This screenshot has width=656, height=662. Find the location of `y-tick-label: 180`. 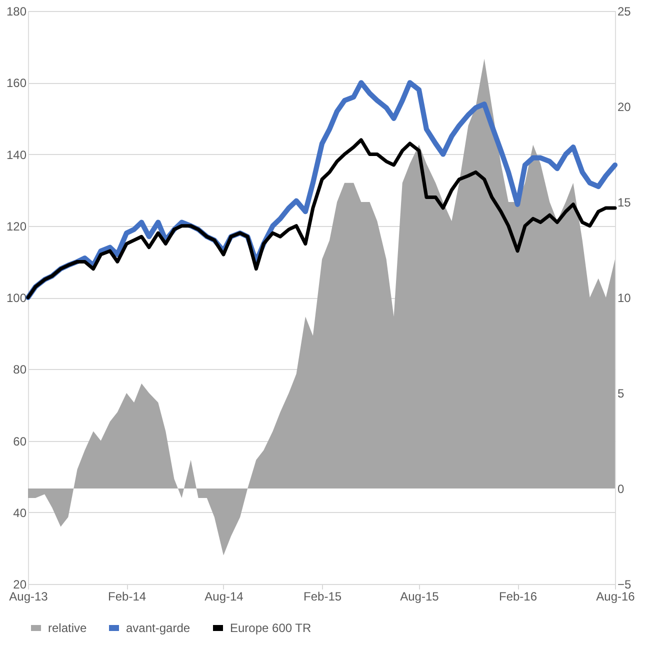

y-tick-label: 180 is located at coordinates (16, 11).